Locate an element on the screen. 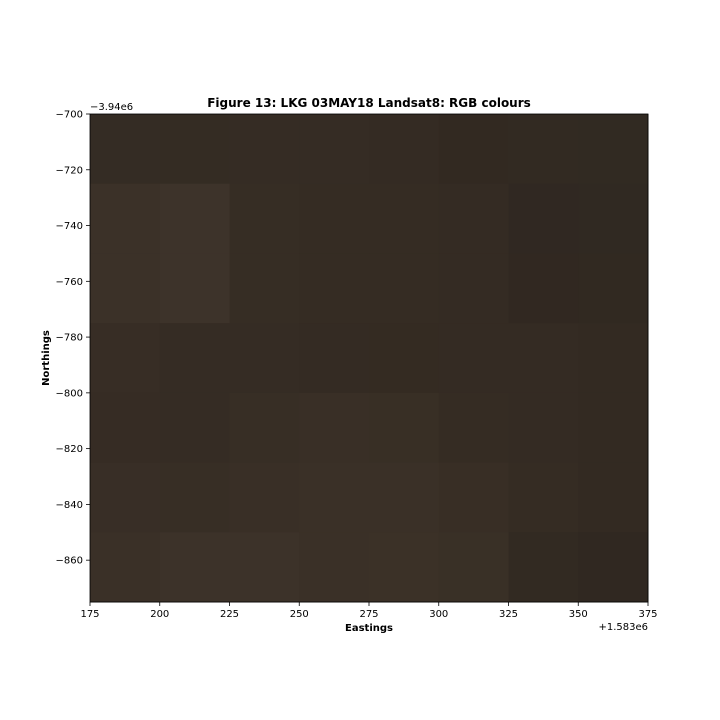 The width and height of the screenshot is (720, 720). y-offset-label: −3.94e6 is located at coordinates (111, 107).